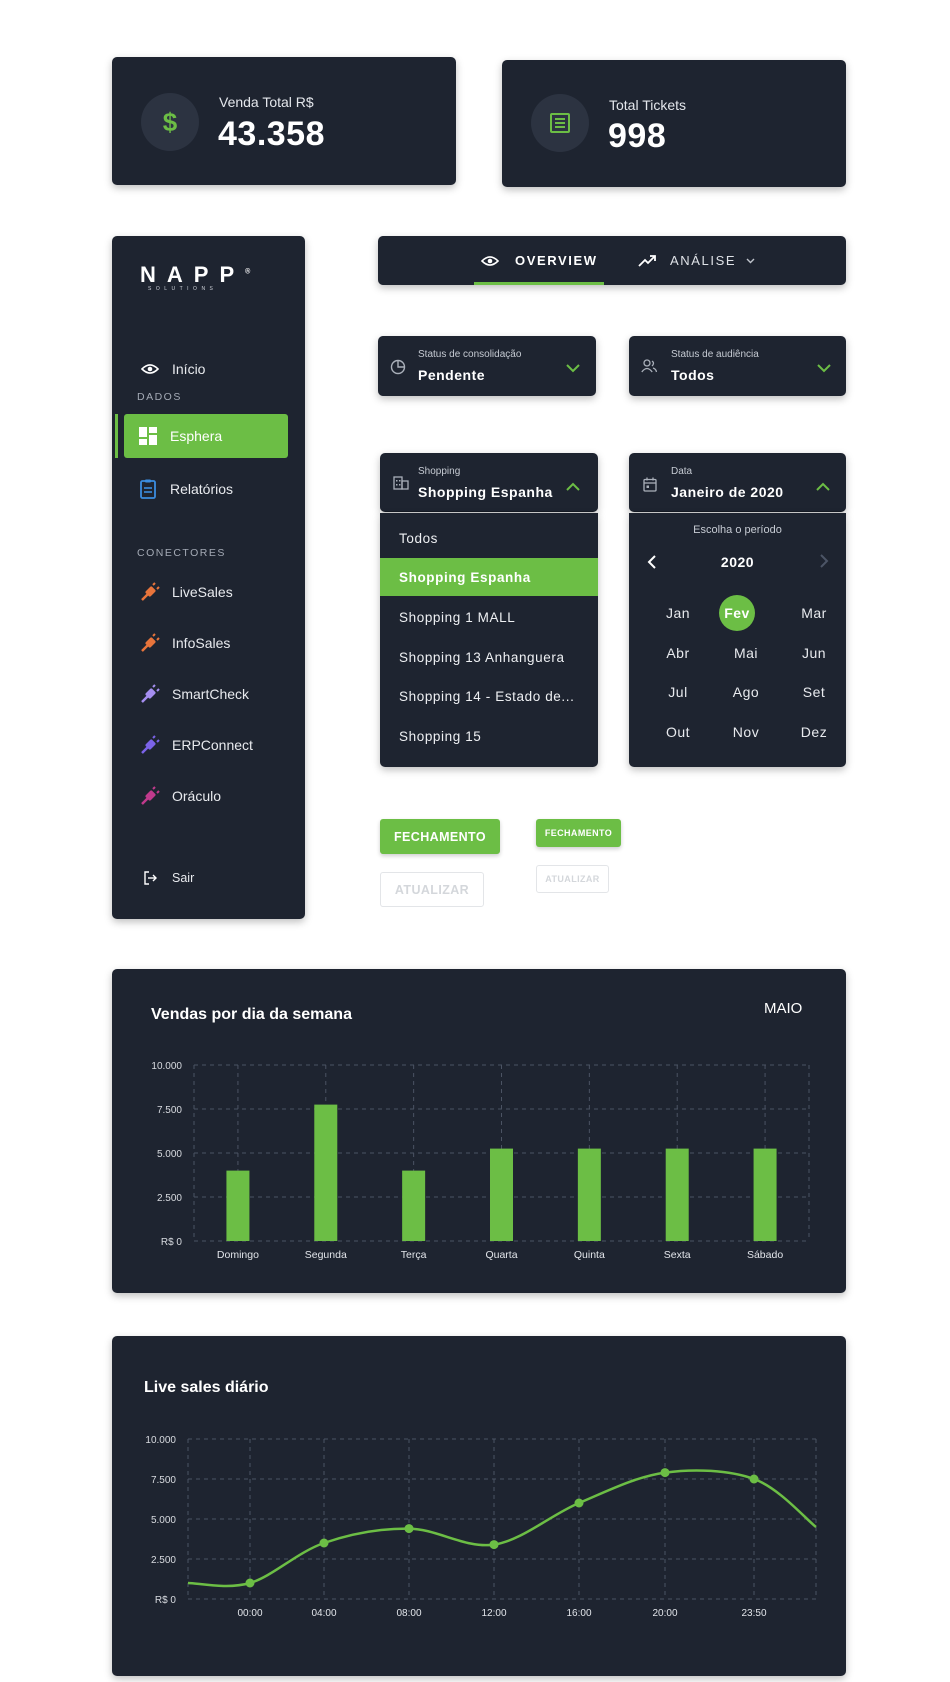  What do you see at coordinates (814, 613) in the screenshot?
I see `month-mar: Mar` at bounding box center [814, 613].